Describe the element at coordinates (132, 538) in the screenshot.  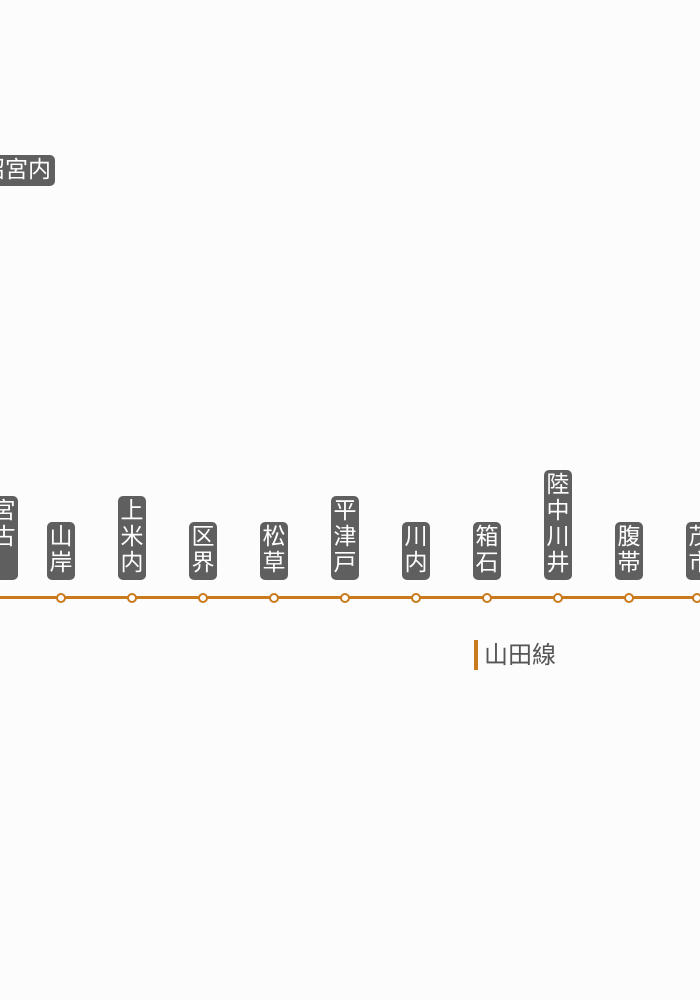
I see `station-label-2: 上 米 内` at that location.